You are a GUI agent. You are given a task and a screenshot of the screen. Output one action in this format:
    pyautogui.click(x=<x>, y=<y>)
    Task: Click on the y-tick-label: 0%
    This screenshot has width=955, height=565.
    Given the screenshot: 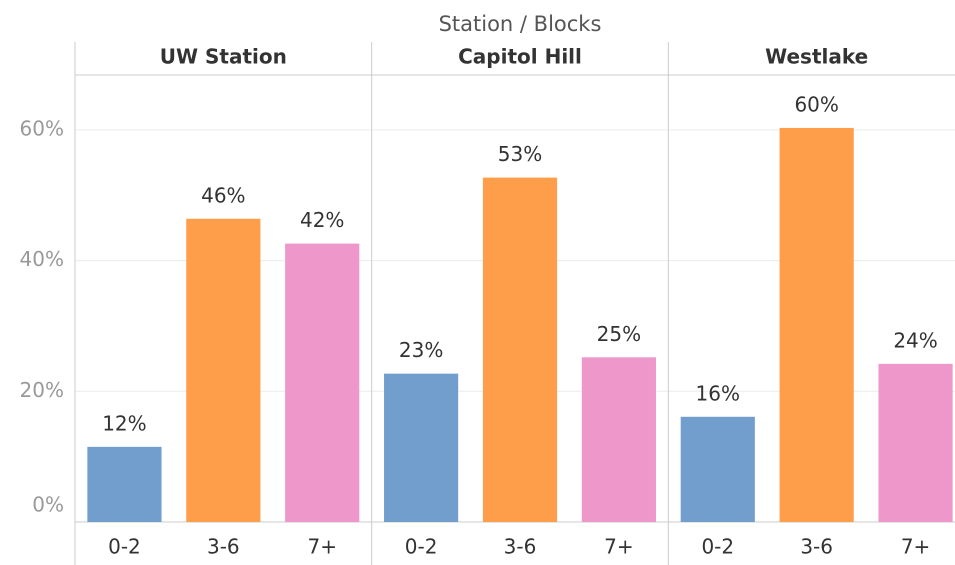 What is the action you would take?
    pyautogui.click(x=48, y=505)
    